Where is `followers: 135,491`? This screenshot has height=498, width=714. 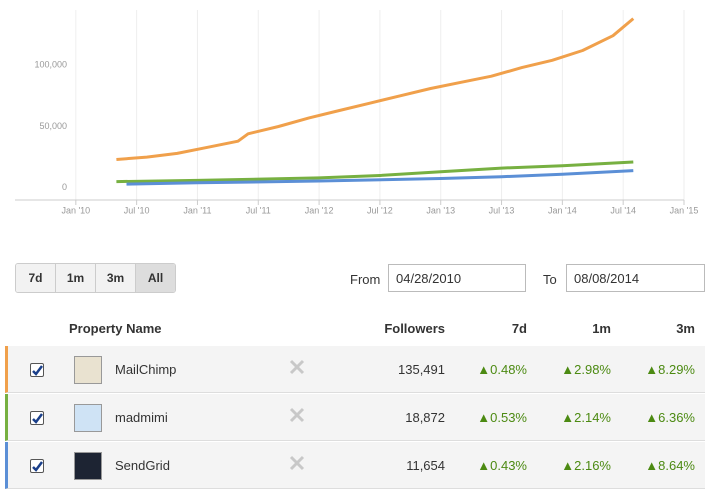
followers: 135,491 is located at coordinates (421, 369).